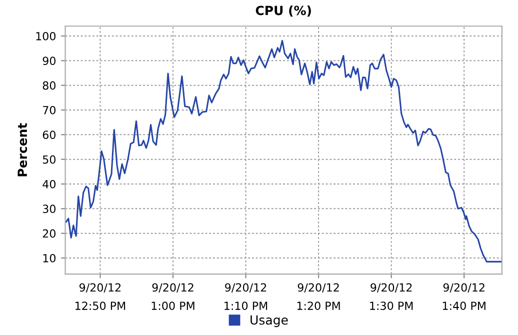  Describe the element at coordinates (246, 296) in the screenshot. I see `x-tick-label: 9/20/12 1:10 PM` at that location.